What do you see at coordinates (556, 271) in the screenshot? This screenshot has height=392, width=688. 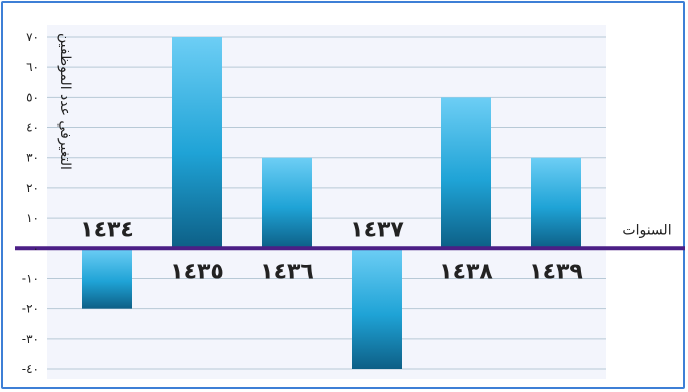 I see `category-label: ١٤٣٩` at bounding box center [556, 271].